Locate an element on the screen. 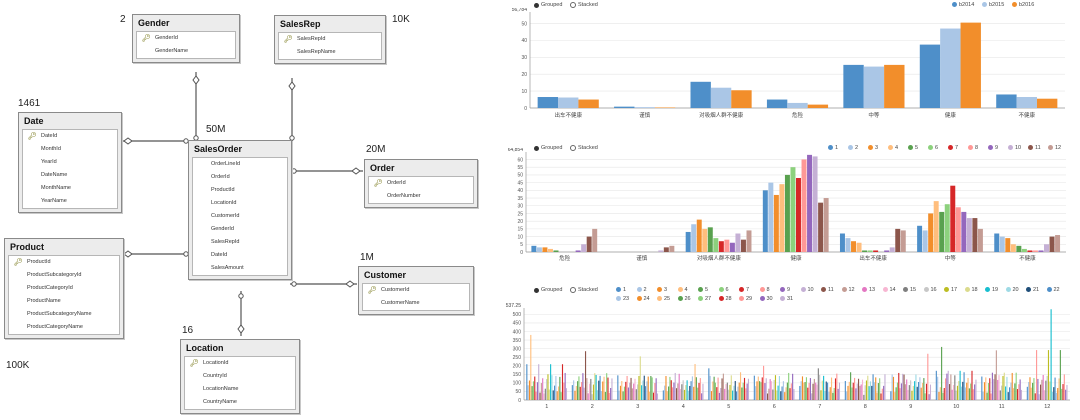 This screenshot has height=420, width=1080. table-columns: 🔑︎ OrderId OrderNumber is located at coordinates (421, 190).